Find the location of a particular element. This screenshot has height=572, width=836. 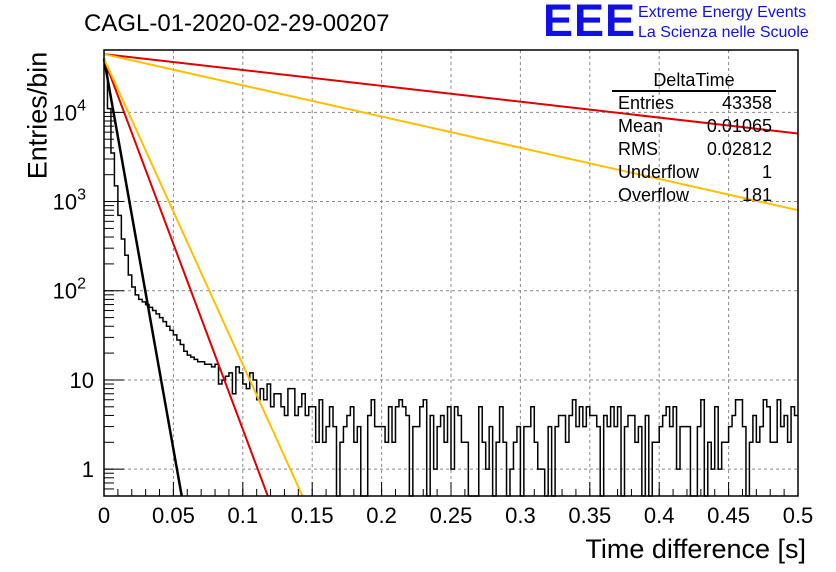

y-tick-label: 10⁴ is located at coordinates (69, 111).